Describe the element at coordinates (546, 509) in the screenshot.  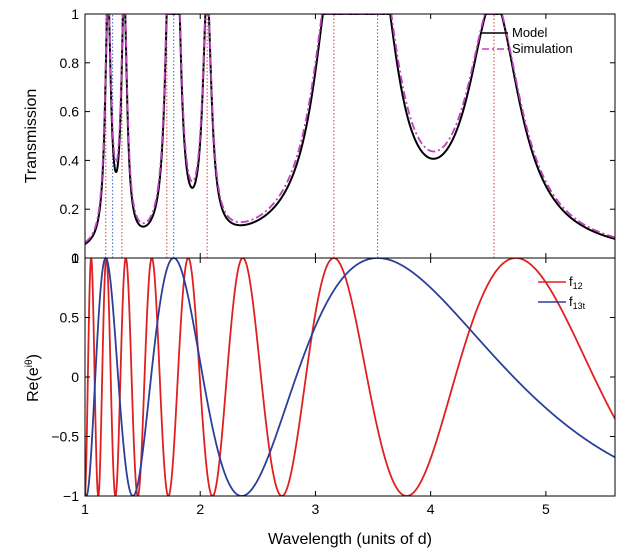
I see `x-tick-label: 5` at that location.